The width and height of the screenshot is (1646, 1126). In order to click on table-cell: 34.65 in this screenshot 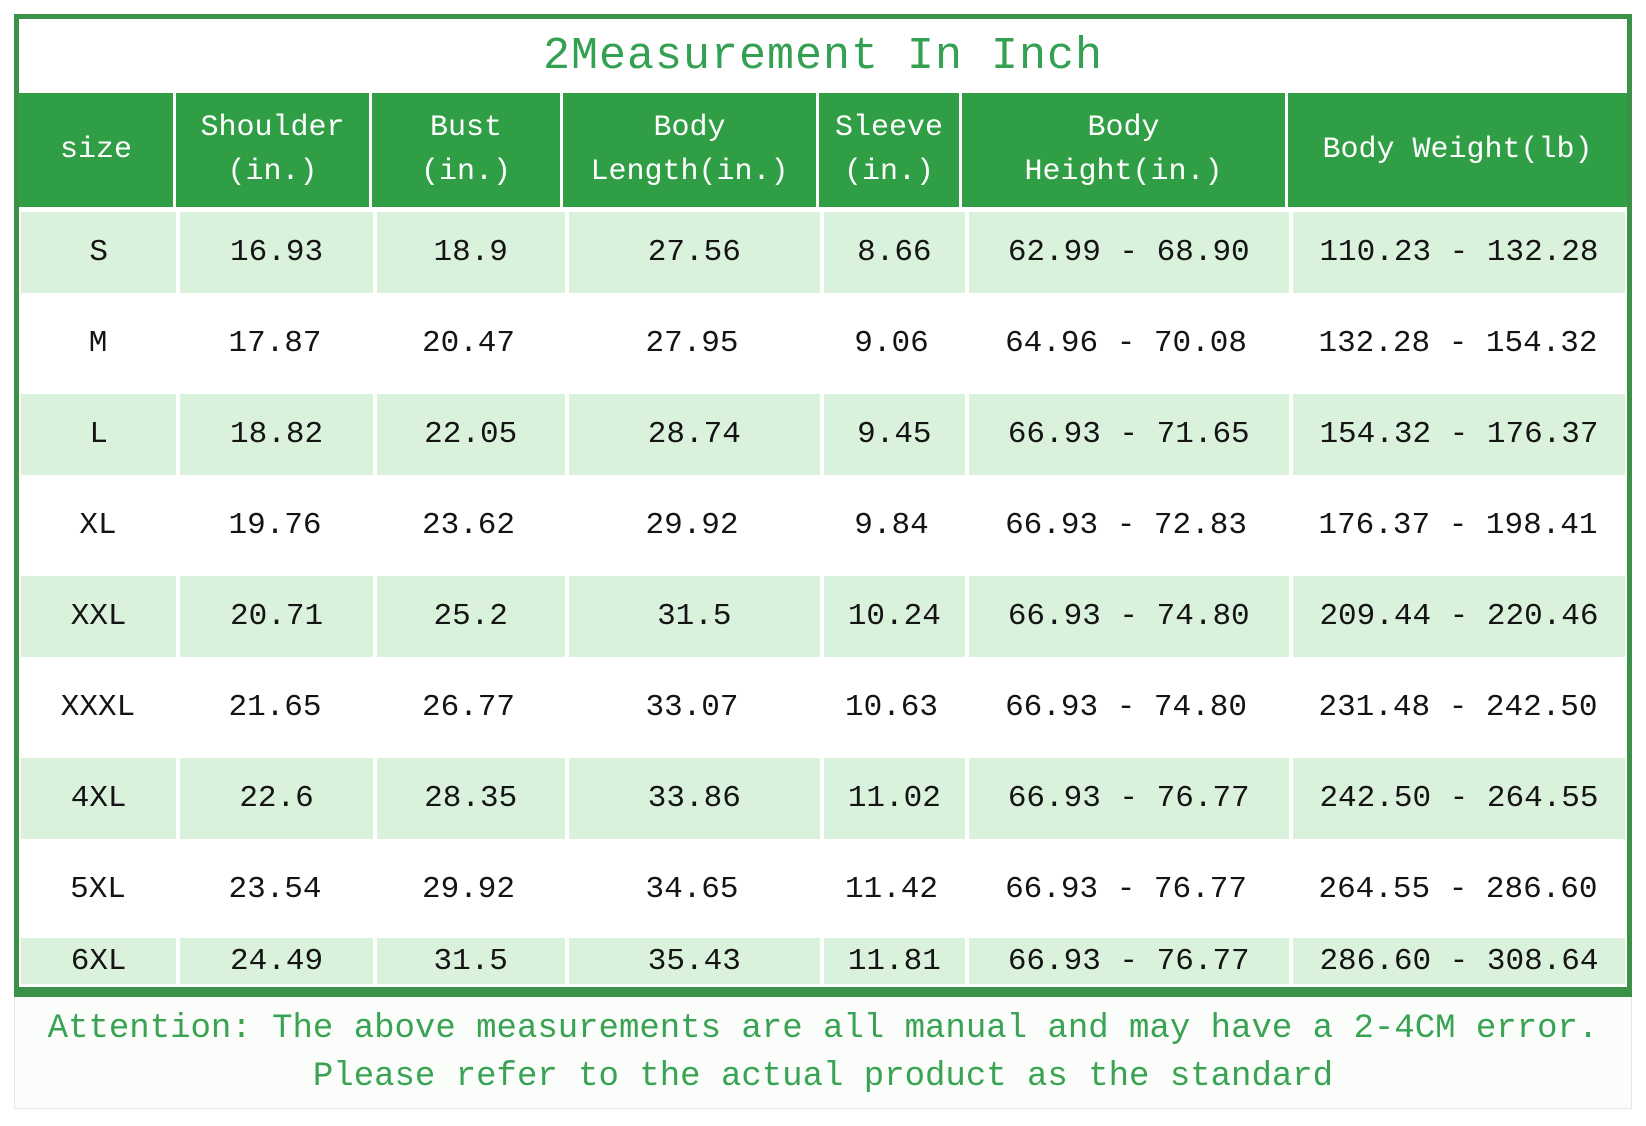, I will do `click(692, 889)`.